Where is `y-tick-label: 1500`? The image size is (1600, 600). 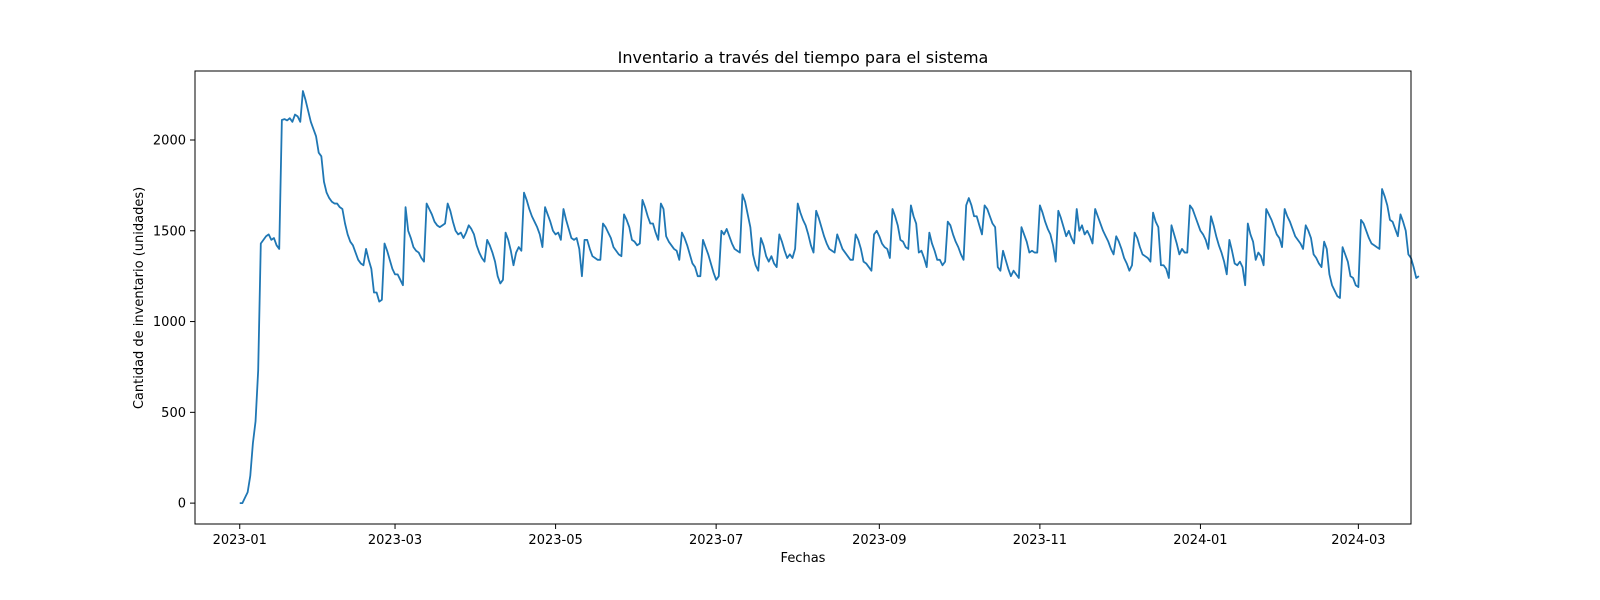 y-tick-label: 1500 is located at coordinates (169, 231).